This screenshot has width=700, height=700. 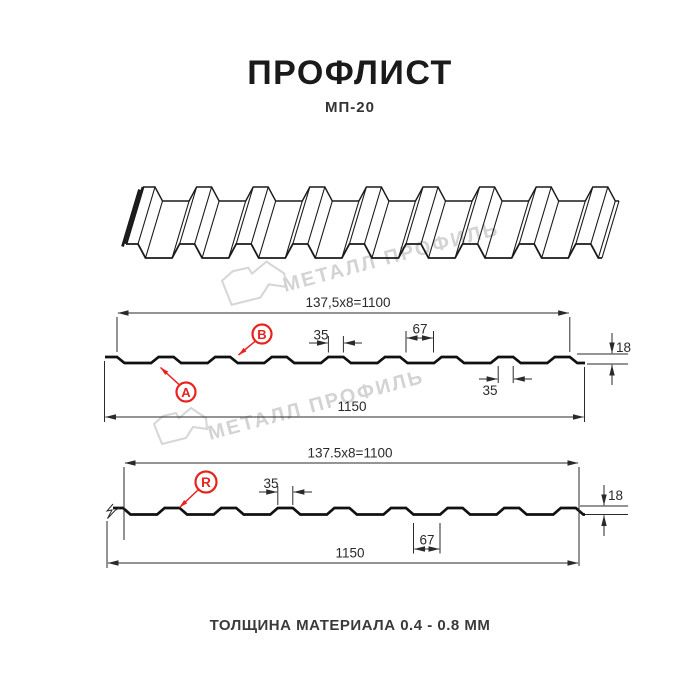 I want to click on profile-section-1: 137,5x8=1100 35 67 35, so click(x=367, y=358).